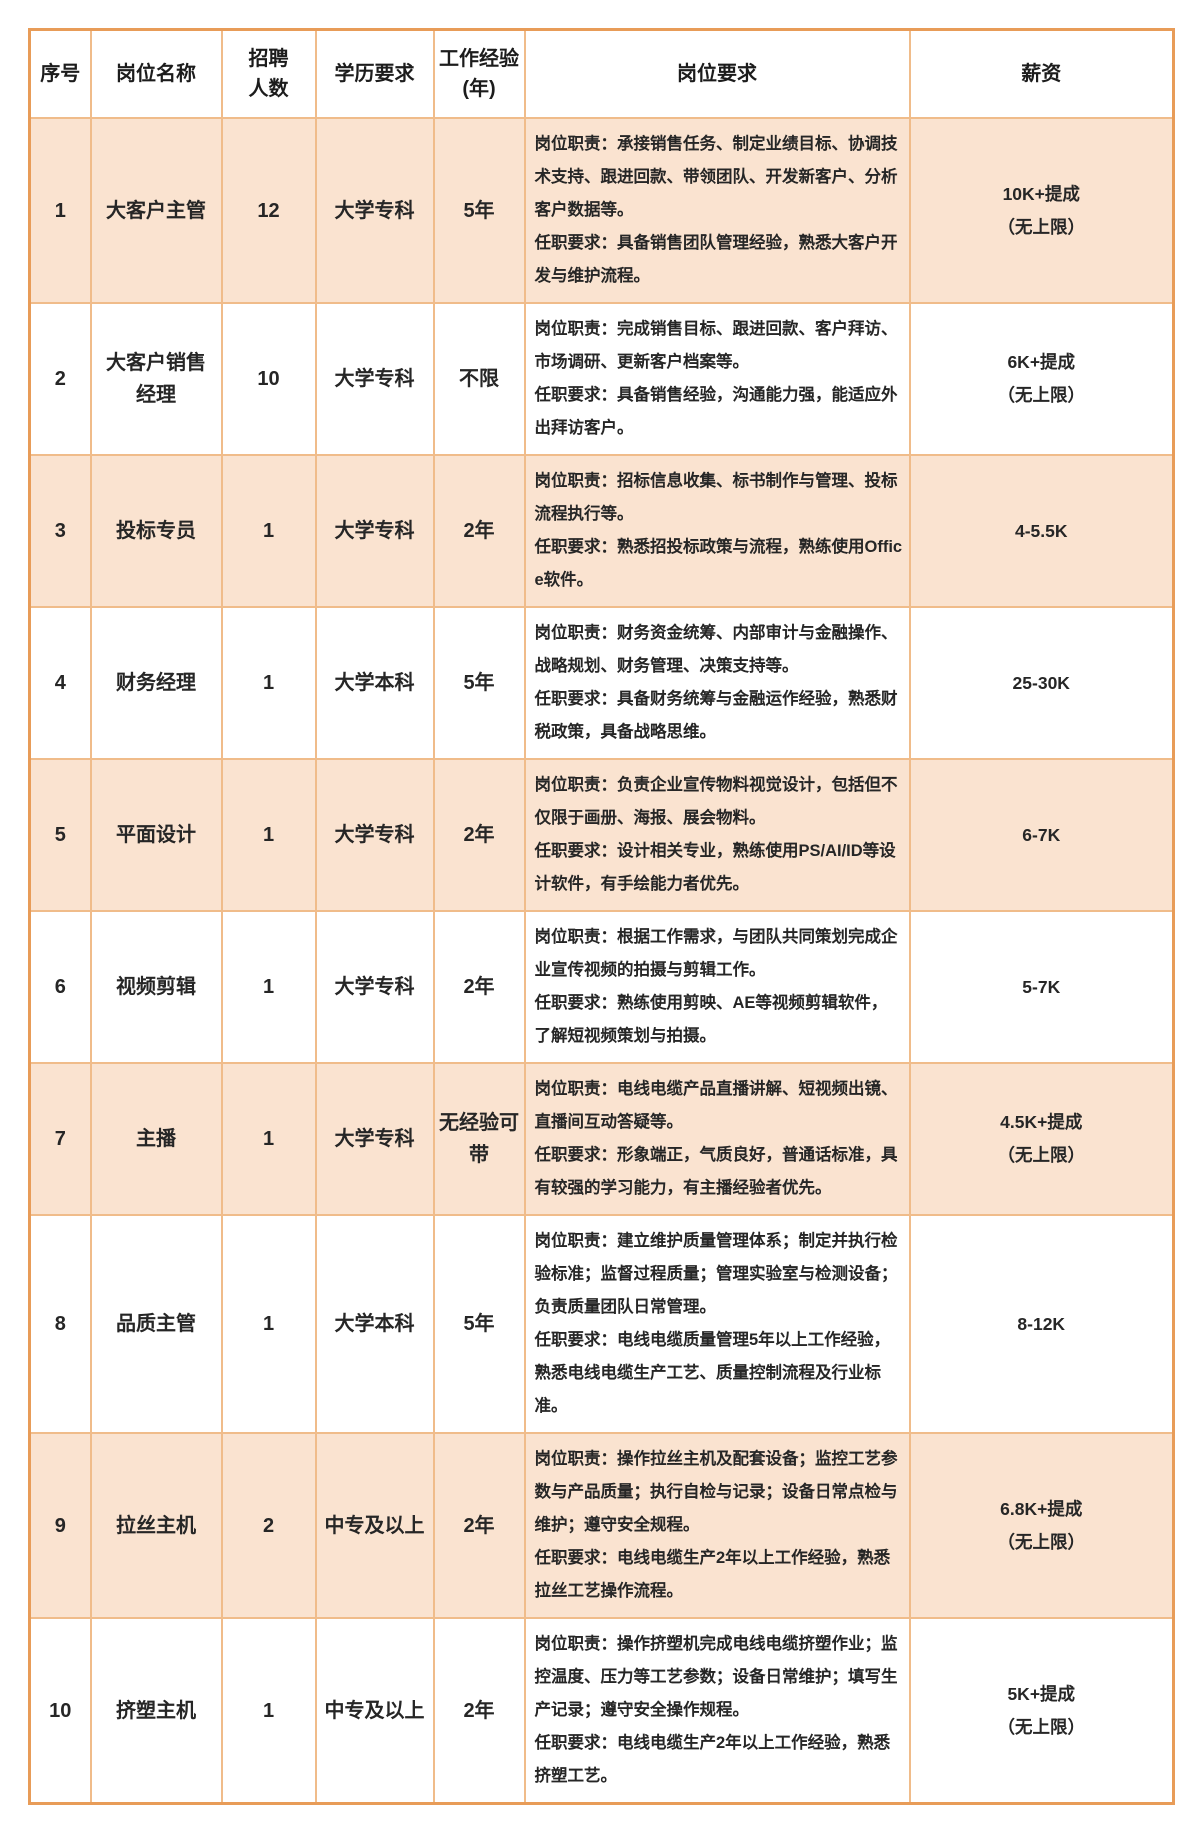  I want to click on header-row: 序号 岗位名称 招聘 人数 学历要求 工作经验 (年) 岗位要求 薪资, so click(601, 73).